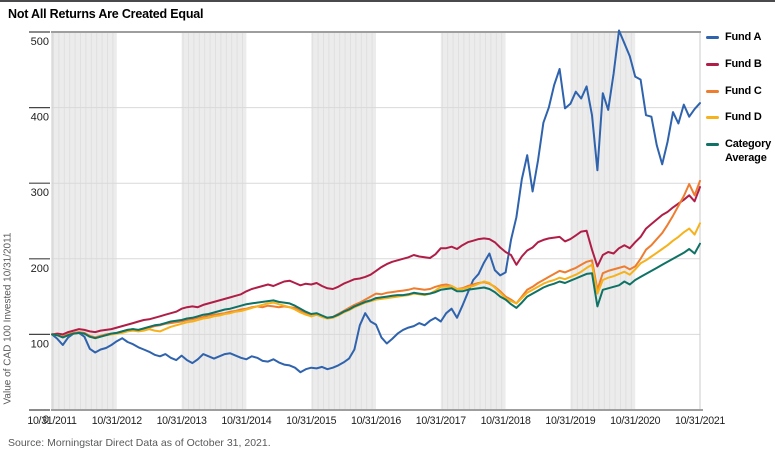 The width and height of the screenshot is (775, 462). I want to click on legend-label: Fund B, so click(743, 63).